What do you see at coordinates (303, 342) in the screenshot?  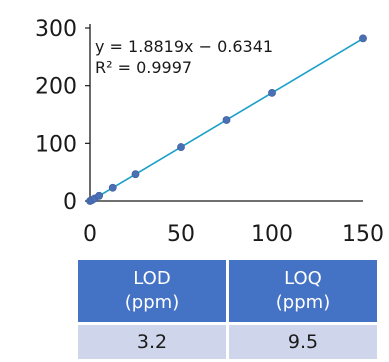 I see `loq-value: 9.5` at bounding box center [303, 342].